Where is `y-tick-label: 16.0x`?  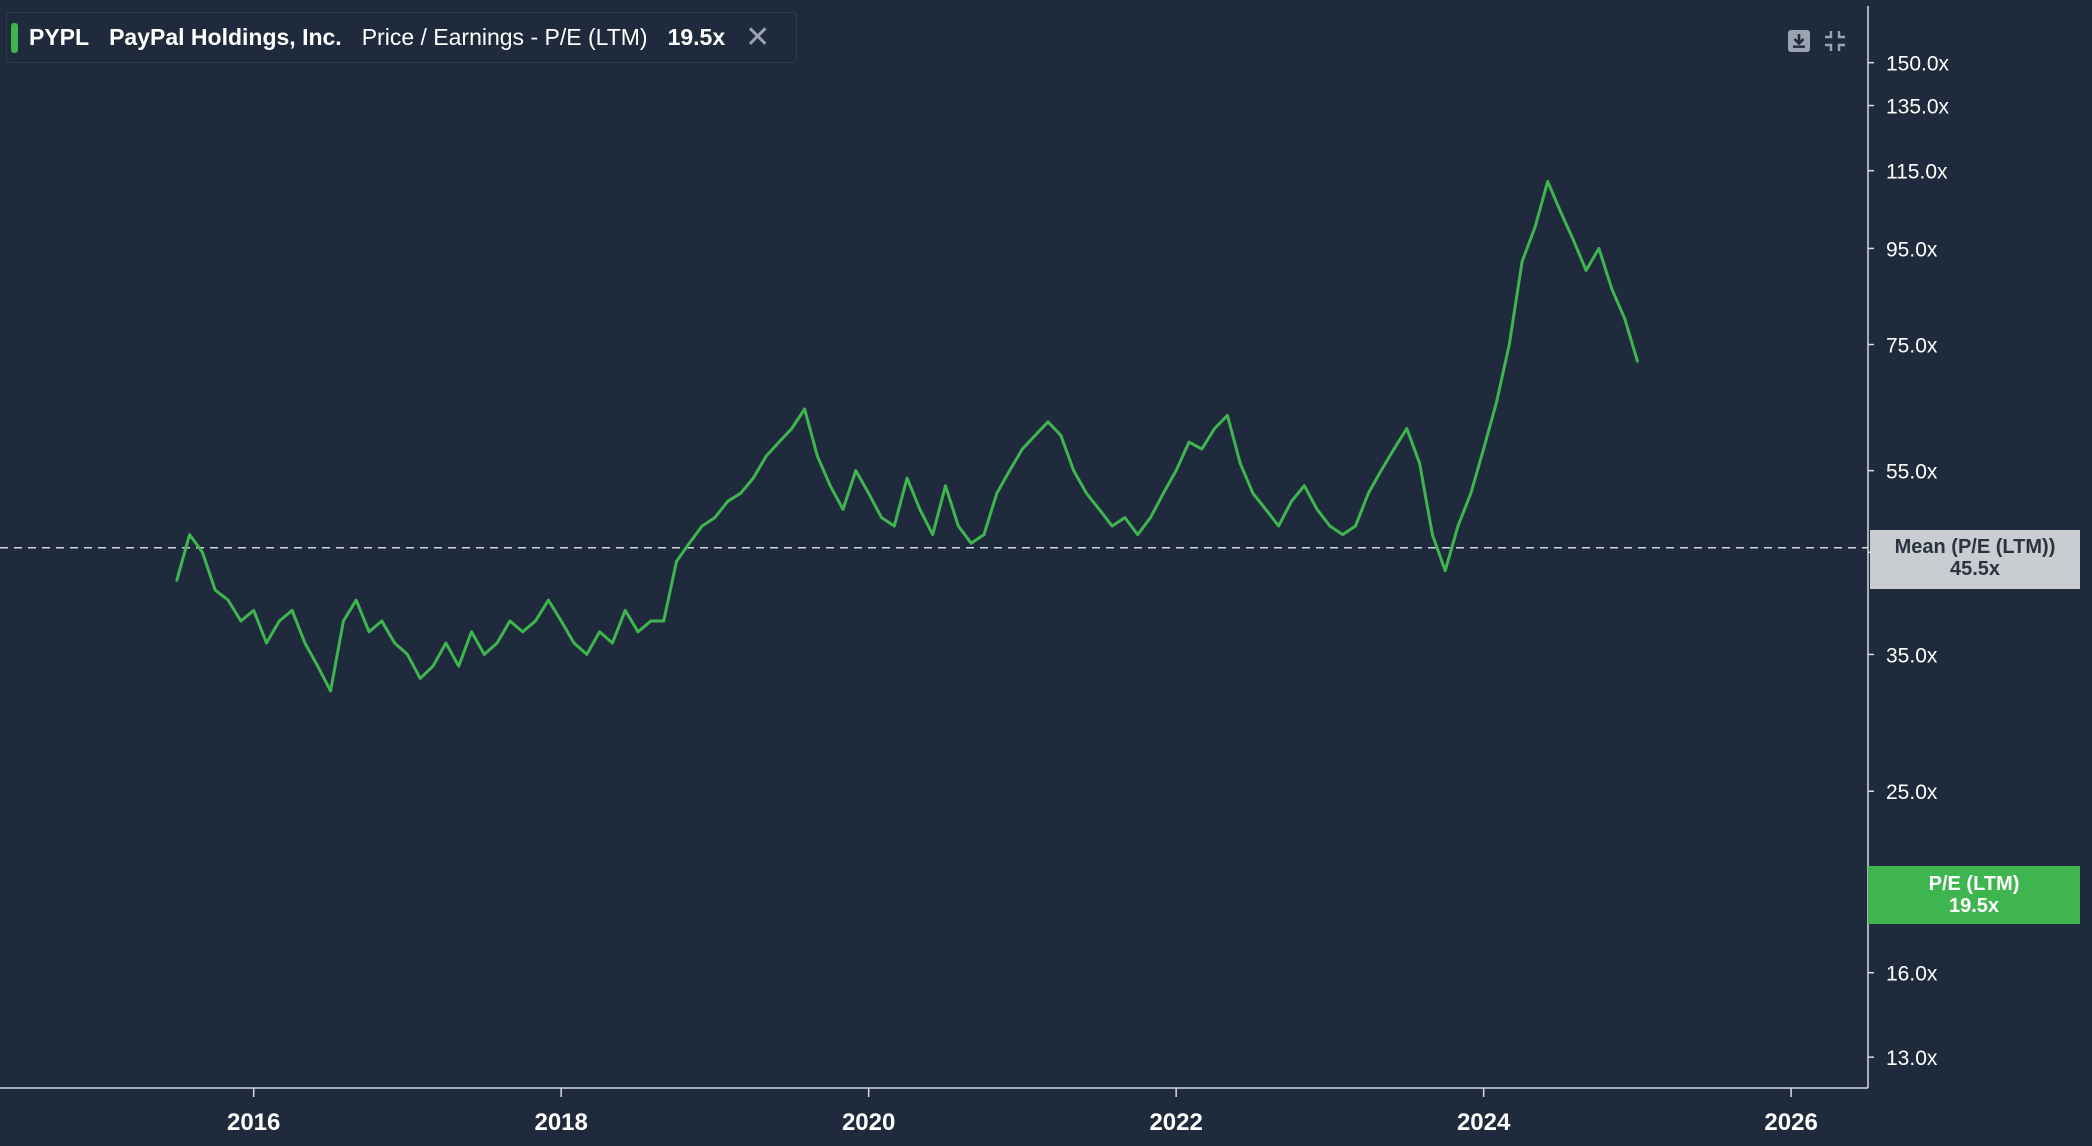 y-tick-label: 16.0x is located at coordinates (1912, 974).